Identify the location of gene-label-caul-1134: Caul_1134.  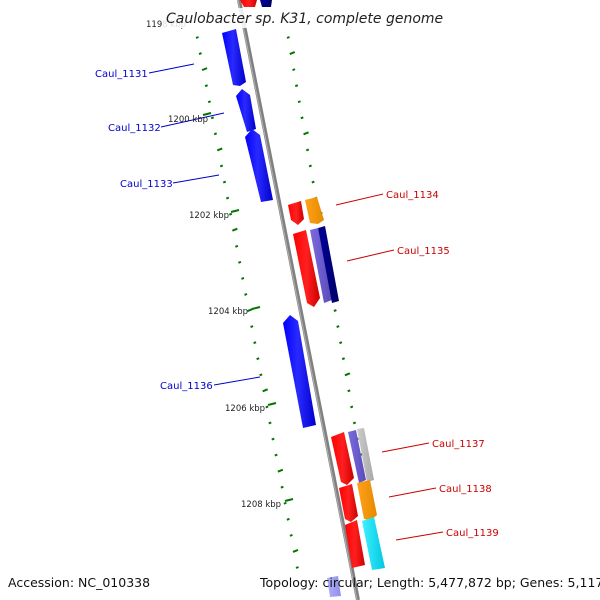
(412, 195).